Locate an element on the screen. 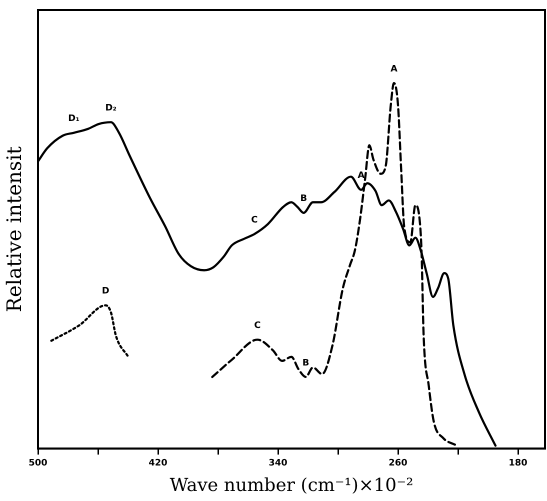  annotation: D is located at coordinates (106, 291).